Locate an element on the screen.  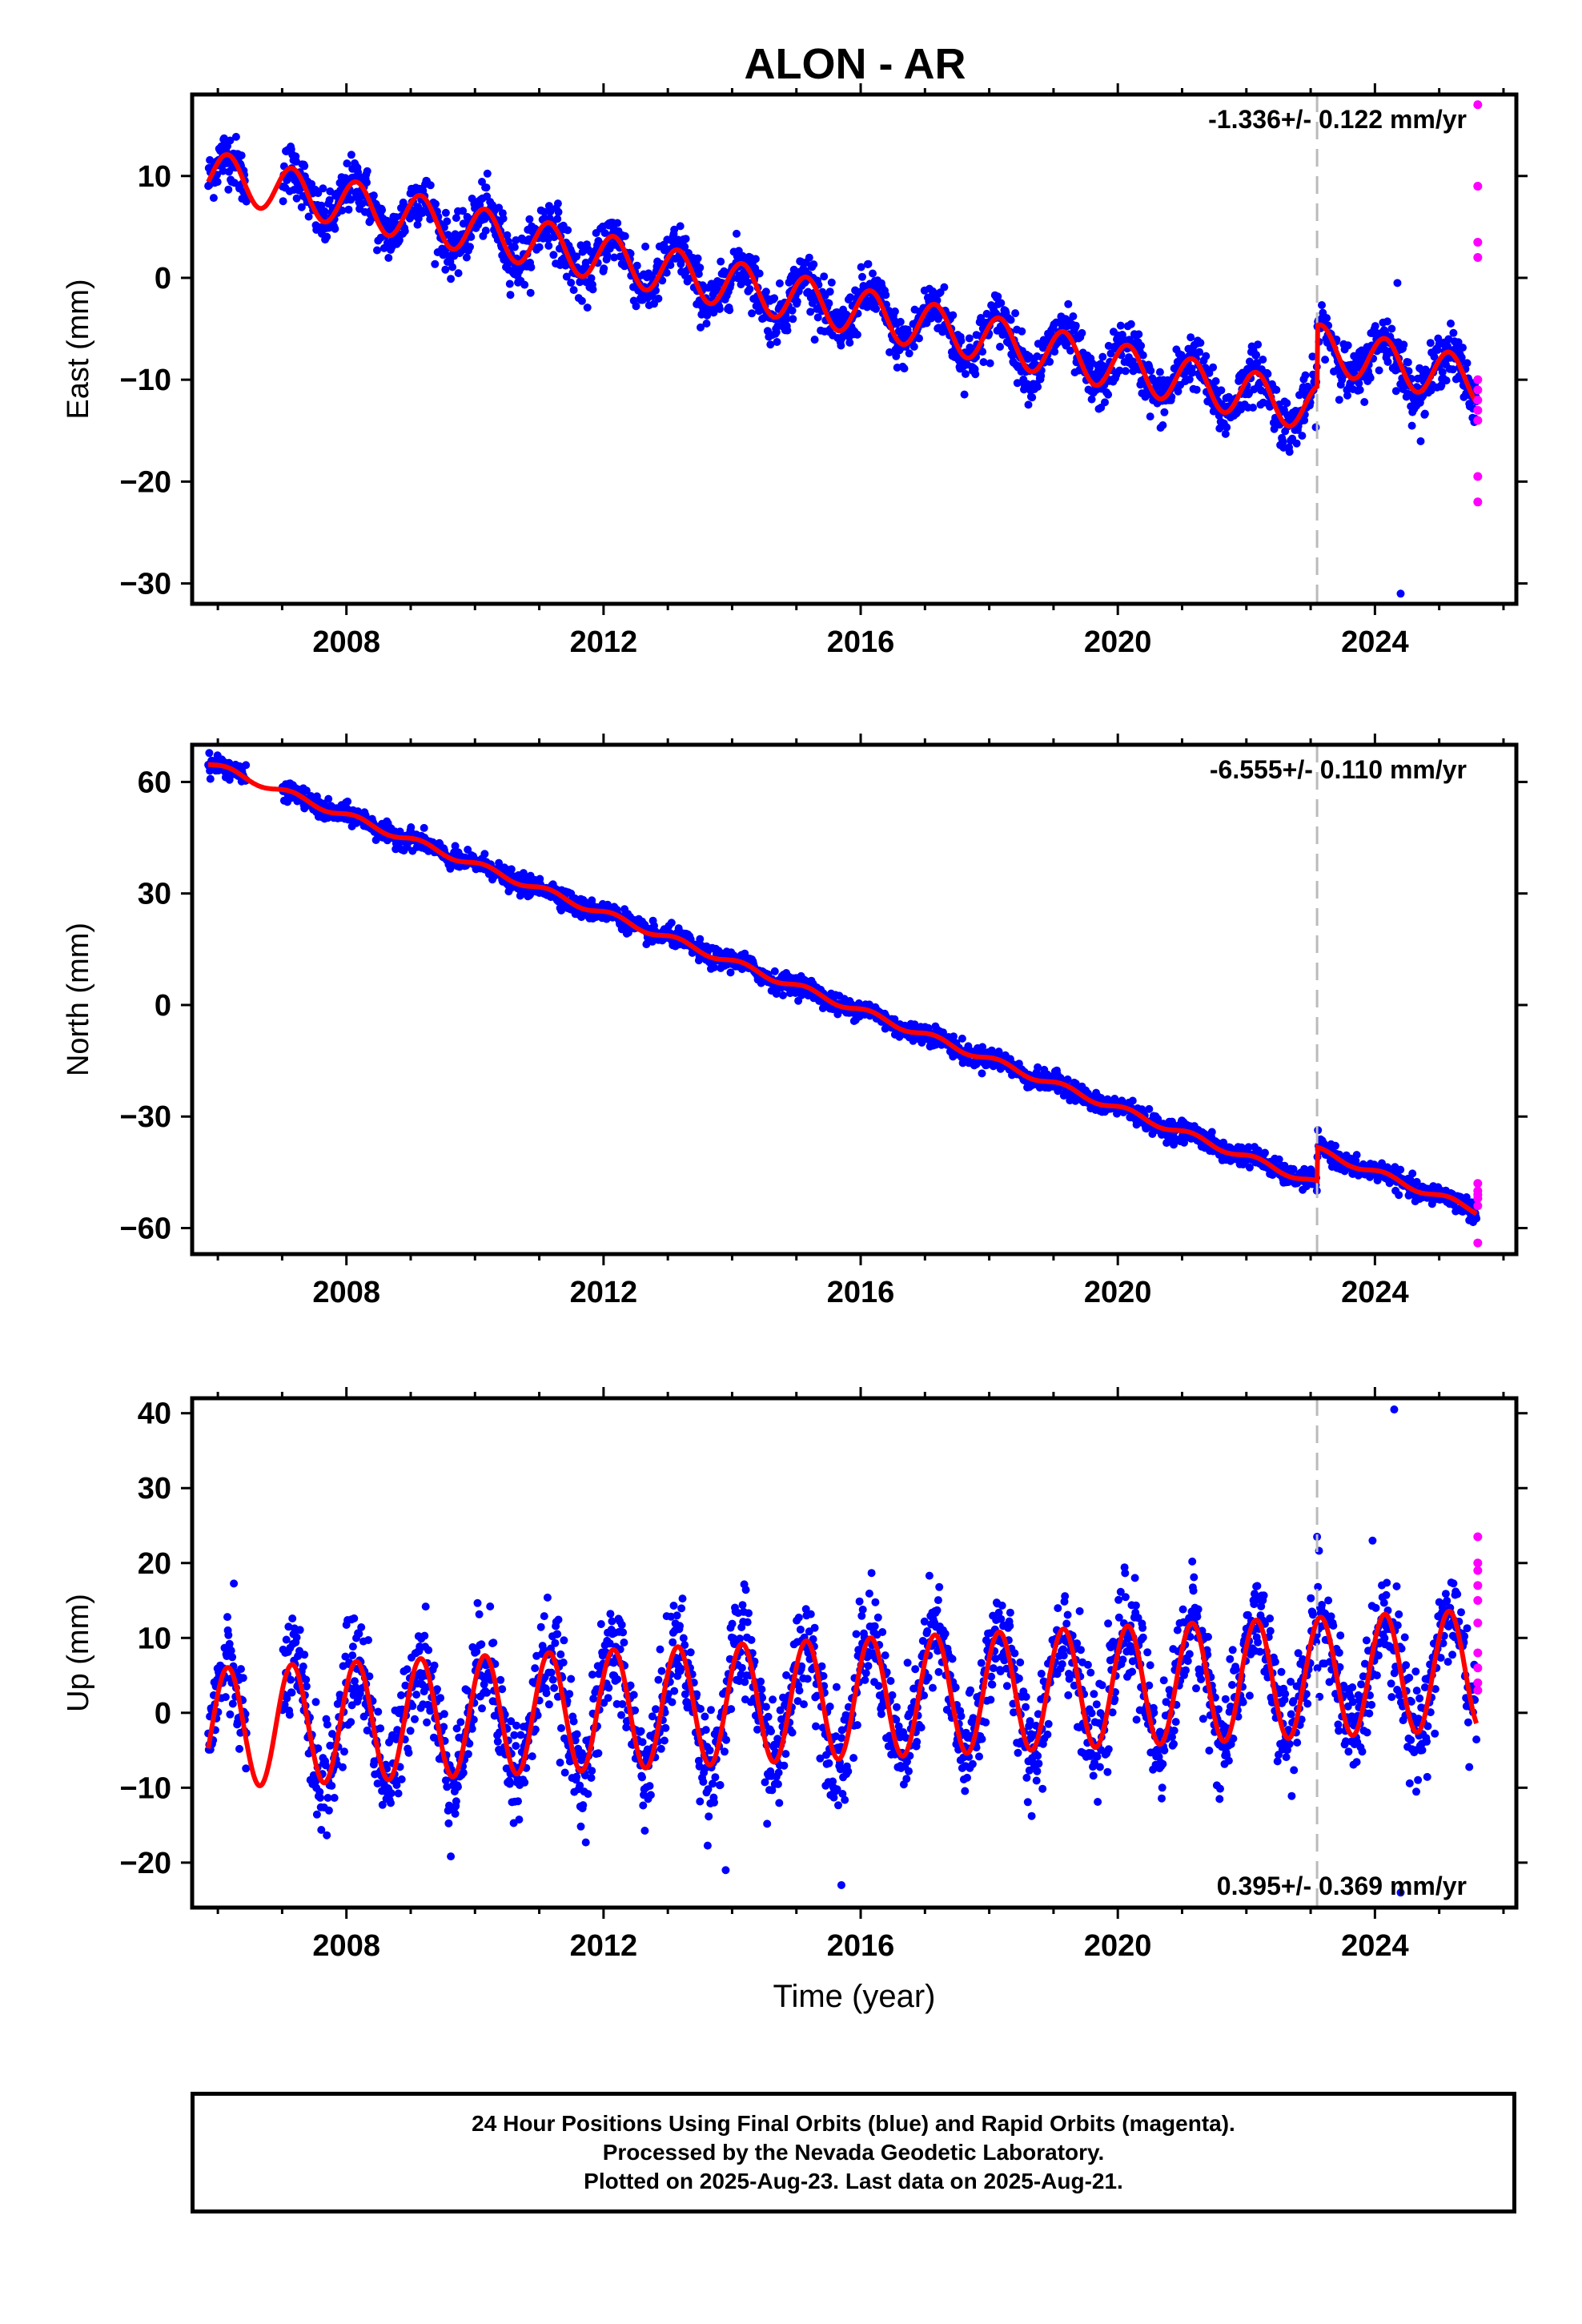
east-rapid-point is located at coordinates (1478, 242).